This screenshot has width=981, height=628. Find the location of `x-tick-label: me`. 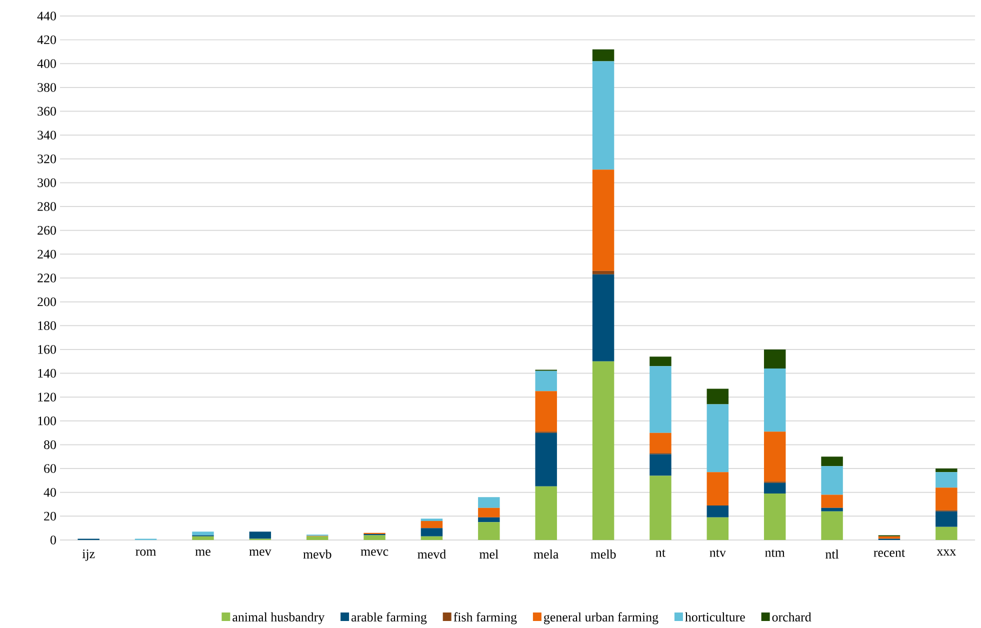

x-tick-label: me is located at coordinates (202, 552).